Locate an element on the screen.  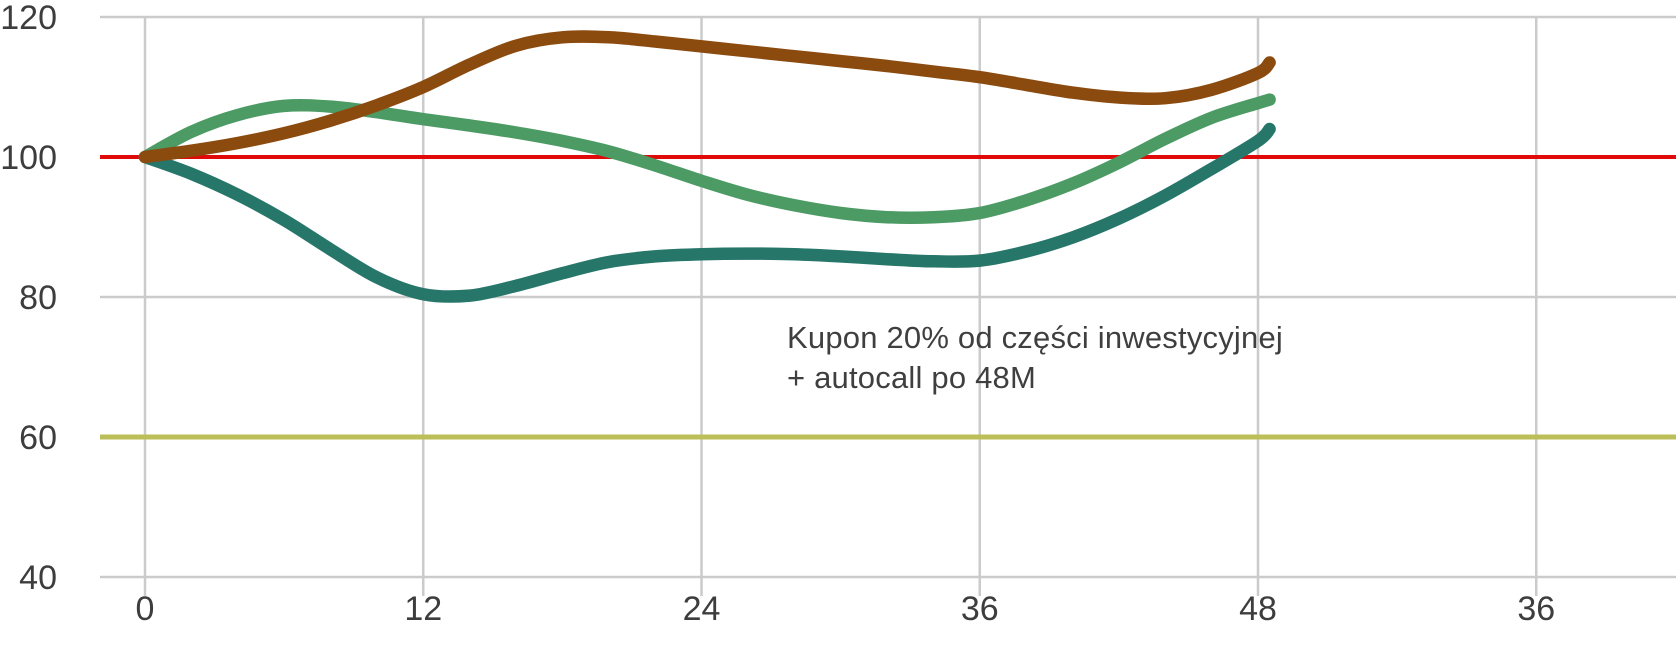
y-tick-label-120: 120 is located at coordinates (28, 18).